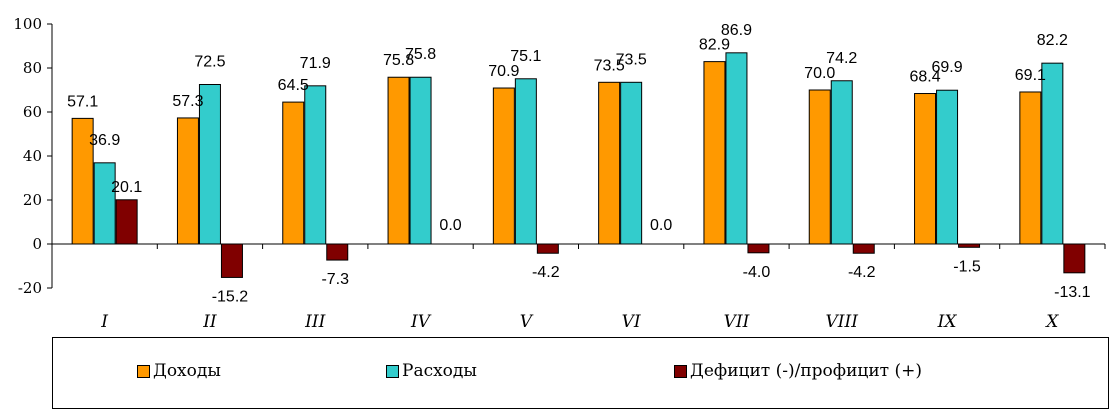 This screenshot has width=1115, height=418. Describe the element at coordinates (806, 371) in the screenshot. I see `legend-label-balance: Дефицит (-)/профицит (+)` at that location.